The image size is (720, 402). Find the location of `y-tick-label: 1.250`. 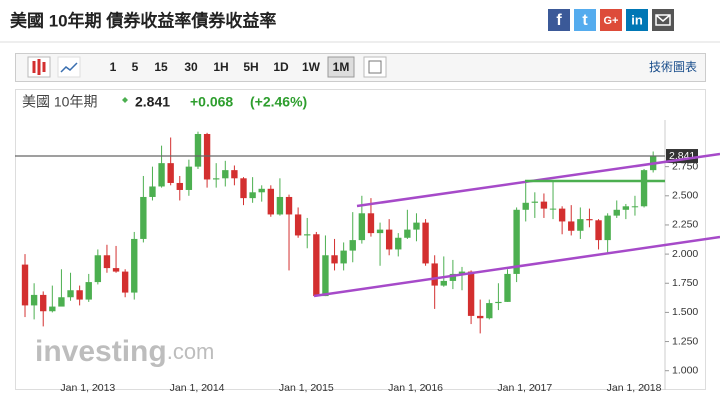

y-tick-label: 1.250 is located at coordinates (685, 341).